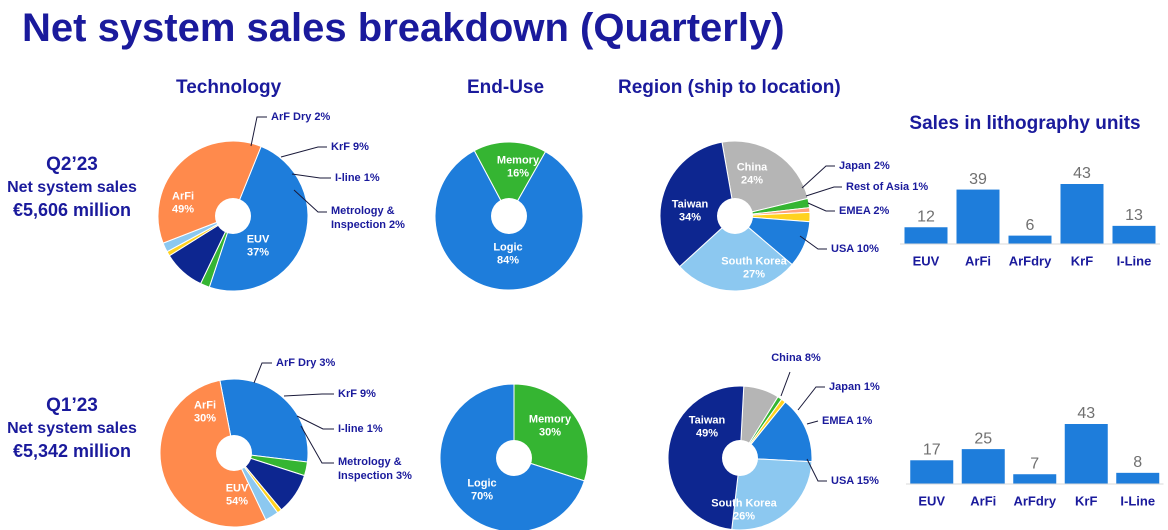 This screenshot has width=1168, height=530. I want to click on region-q1-chart, so click(747, 450).